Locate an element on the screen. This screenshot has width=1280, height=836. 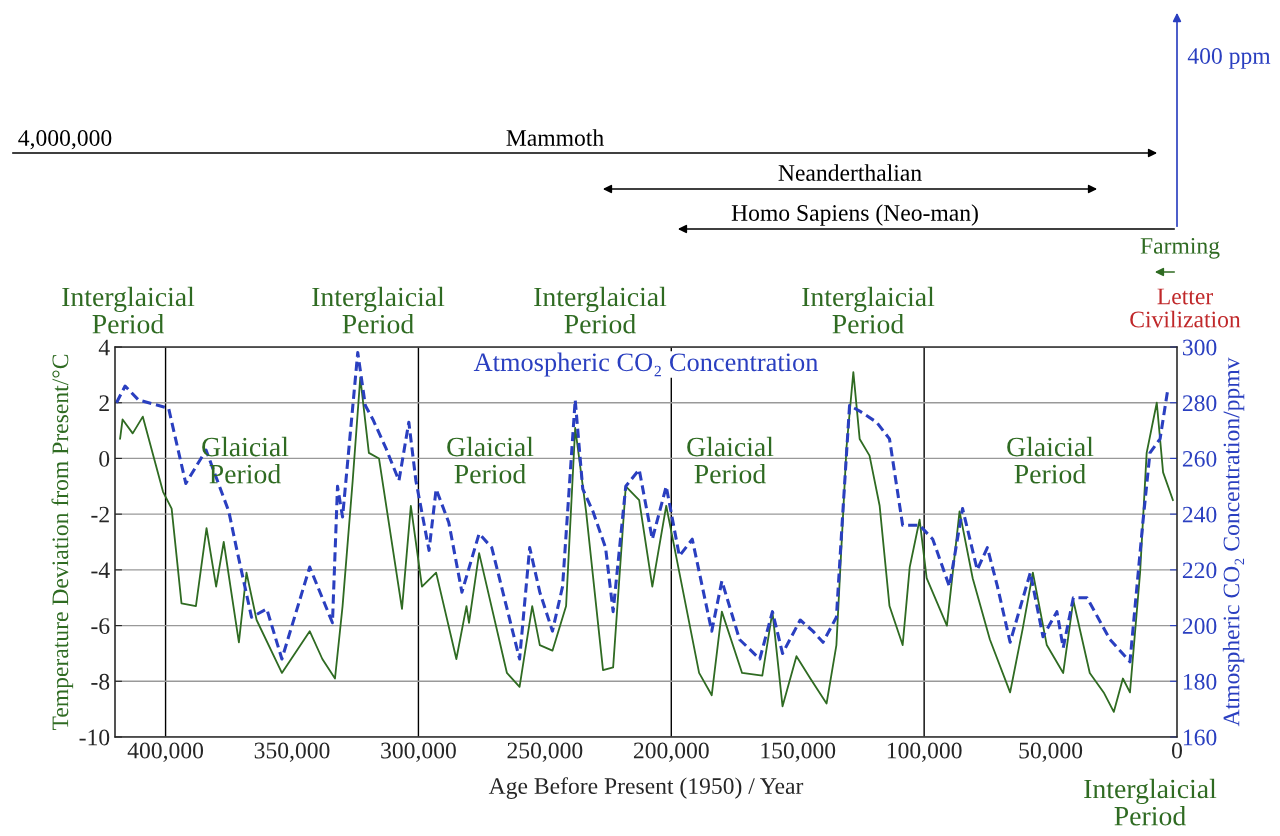
y-tick-label: 4 is located at coordinates (104, 347).